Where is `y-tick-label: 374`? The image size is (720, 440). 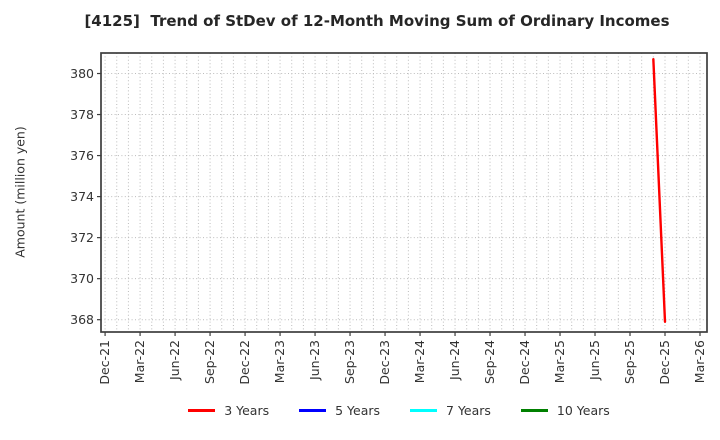
y-tick-label: 374 is located at coordinates (82, 196).